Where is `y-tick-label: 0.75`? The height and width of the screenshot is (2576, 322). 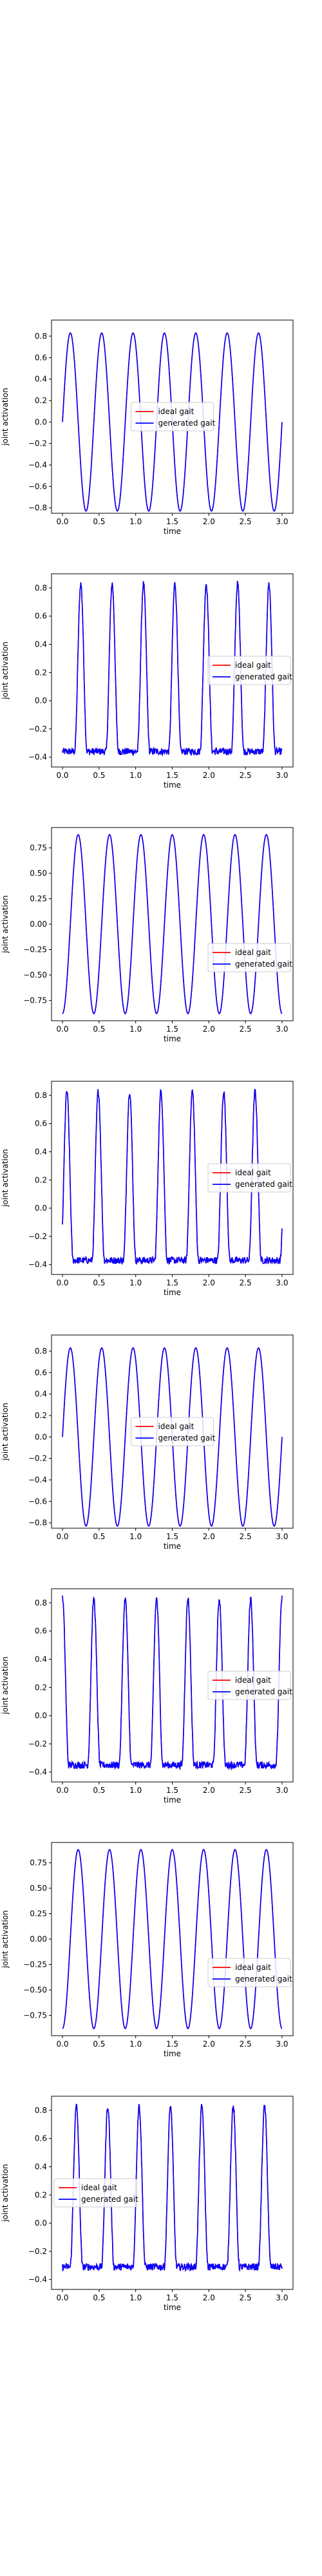 y-tick-label: 0.75 is located at coordinates (38, 1863).